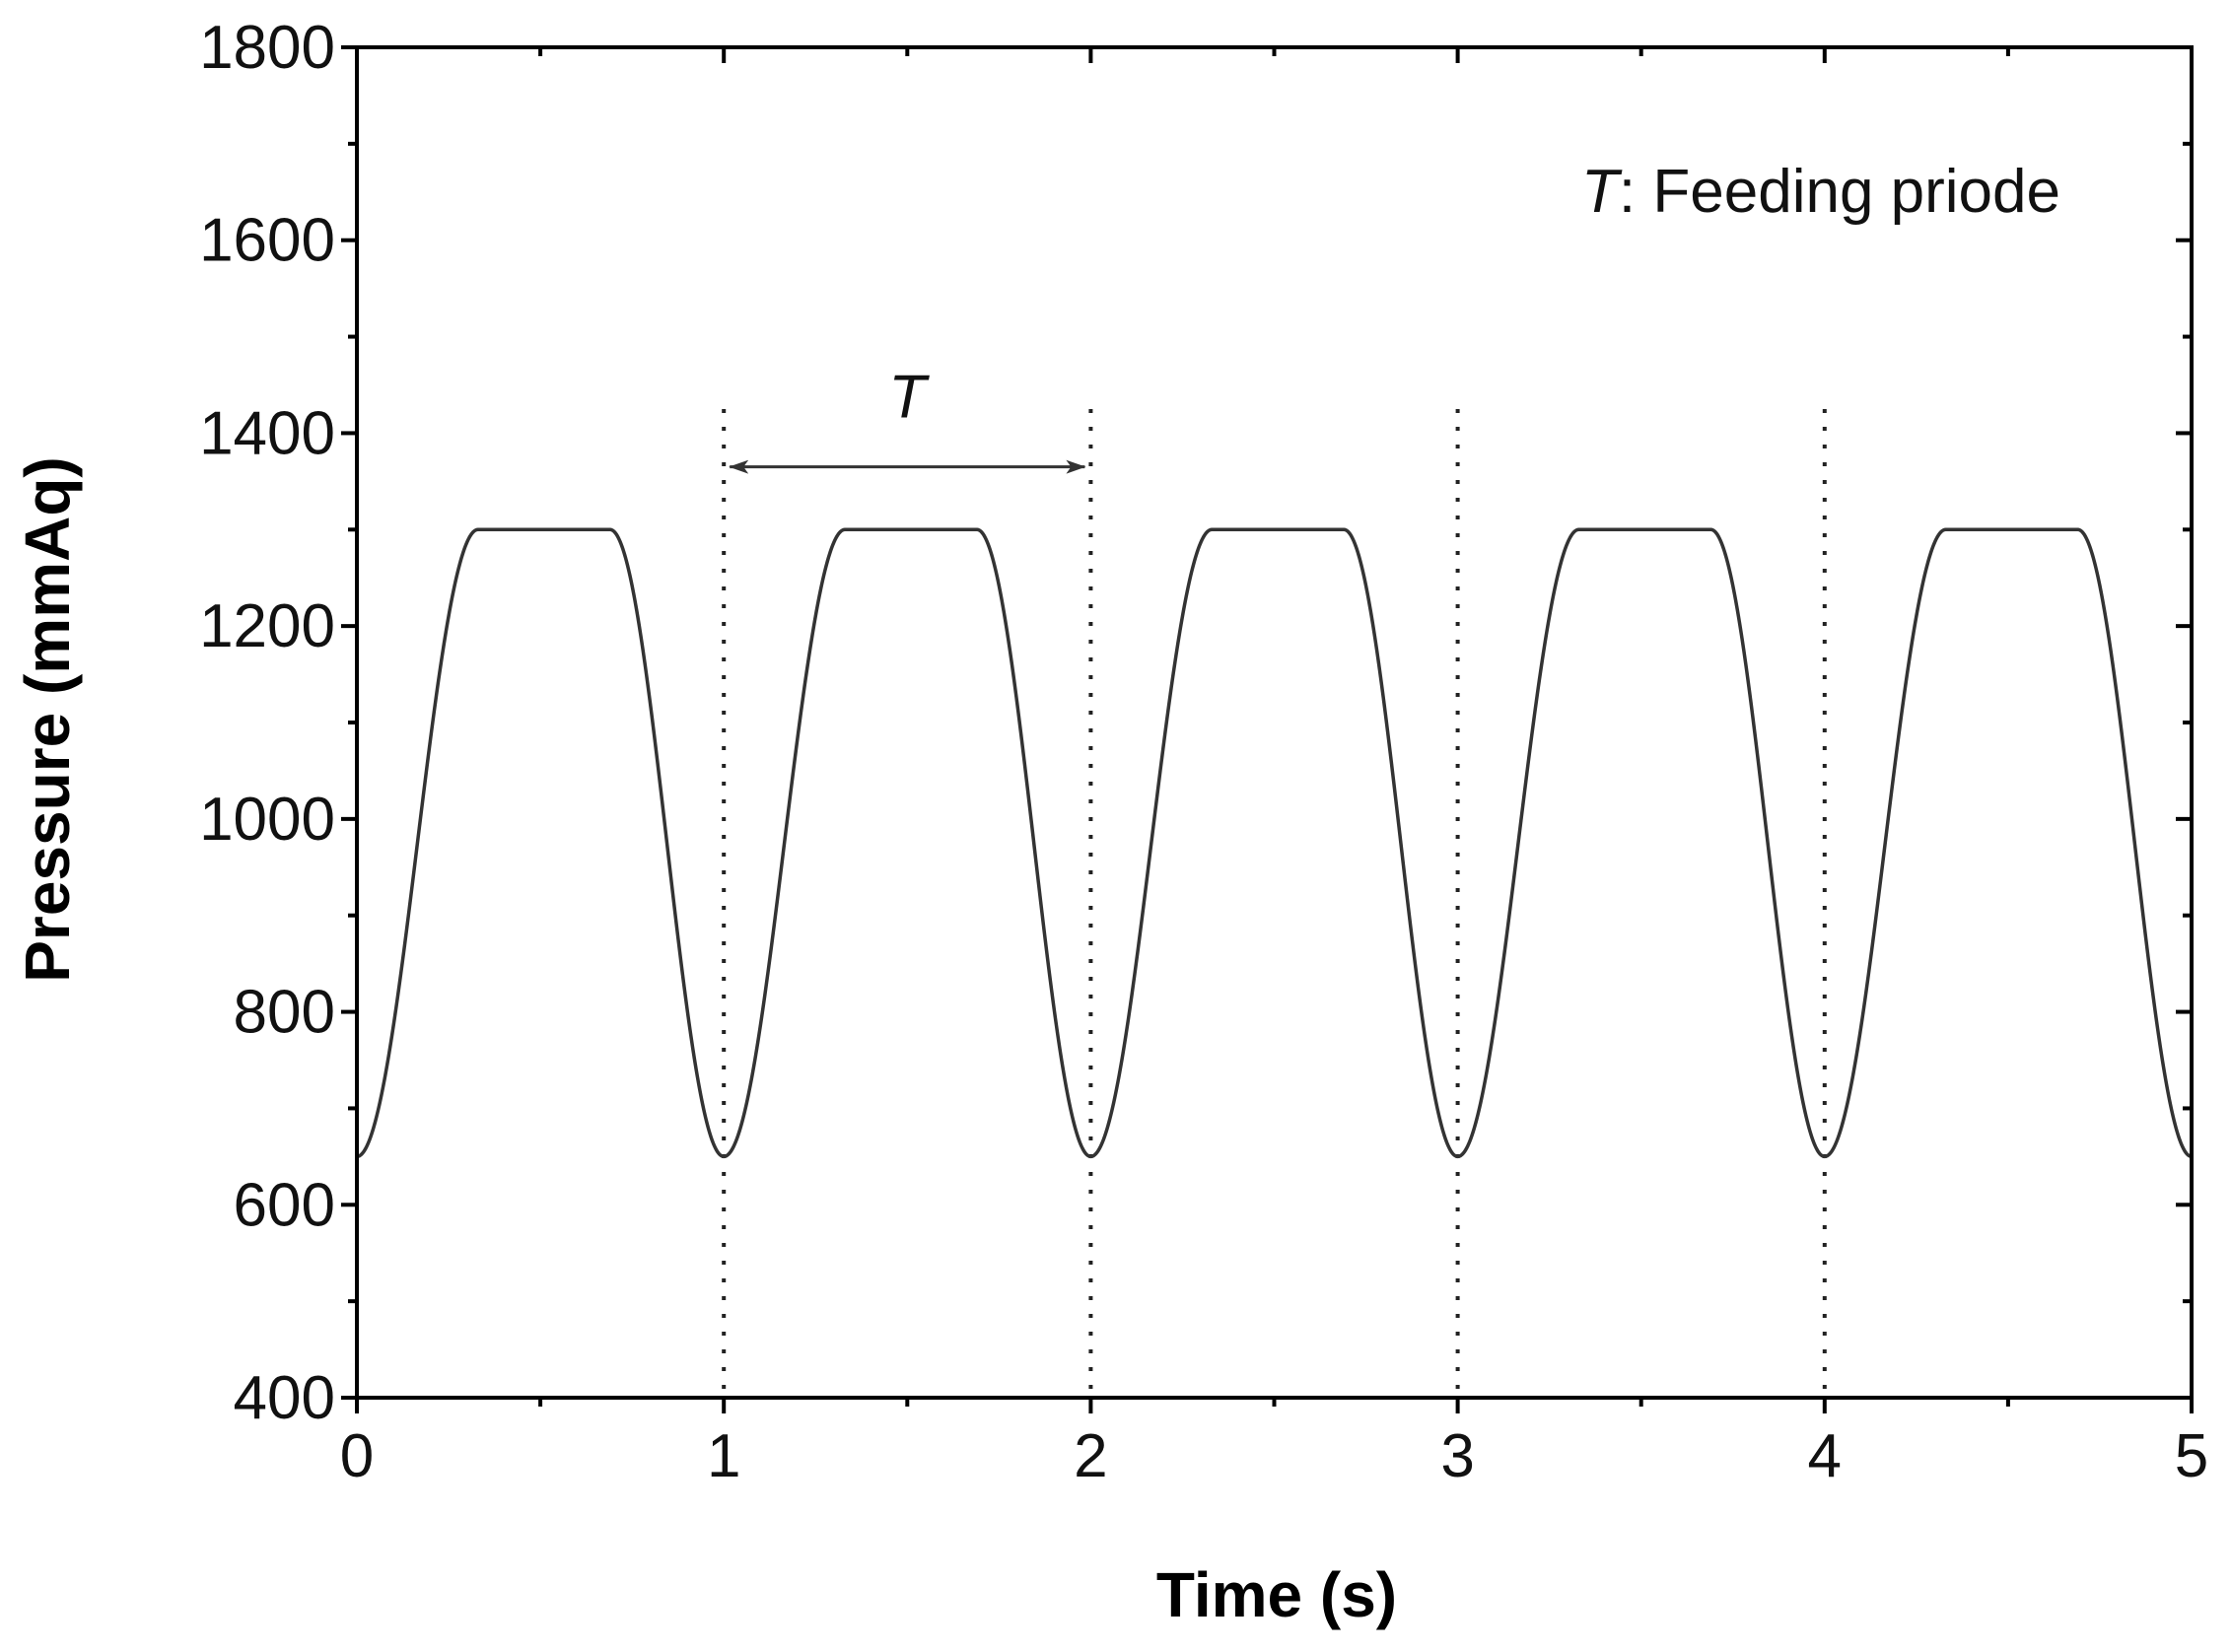 The image size is (2231, 1652). I want to click on period-label: T, so click(909, 398).